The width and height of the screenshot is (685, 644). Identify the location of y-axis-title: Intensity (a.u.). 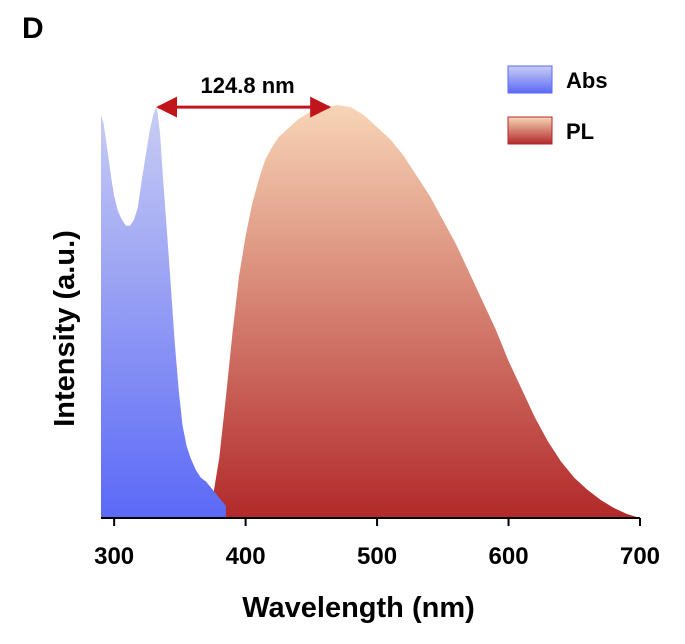
(65, 328).